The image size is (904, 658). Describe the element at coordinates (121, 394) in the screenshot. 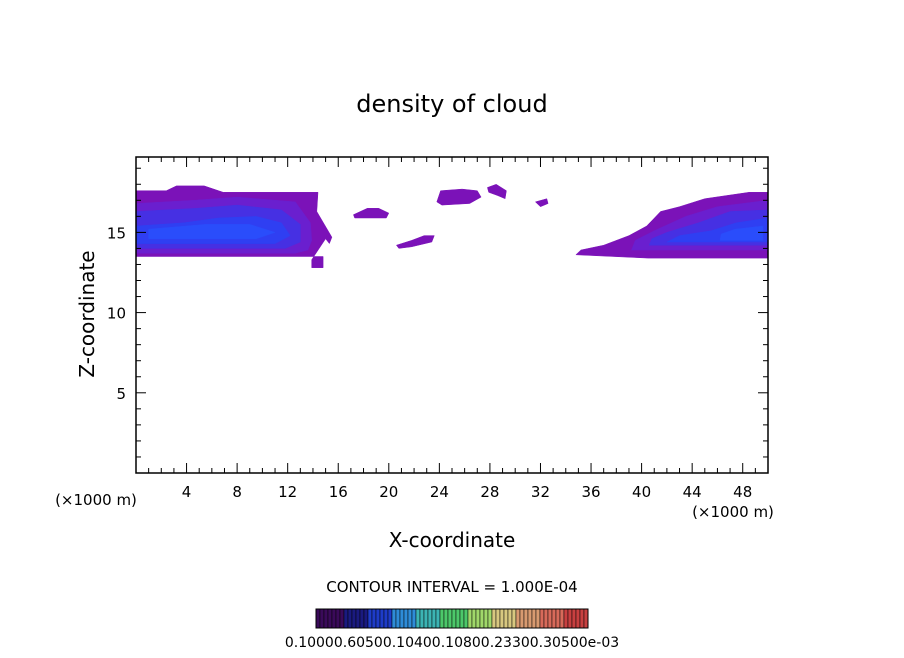

I see `y-tick-label: 5` at that location.